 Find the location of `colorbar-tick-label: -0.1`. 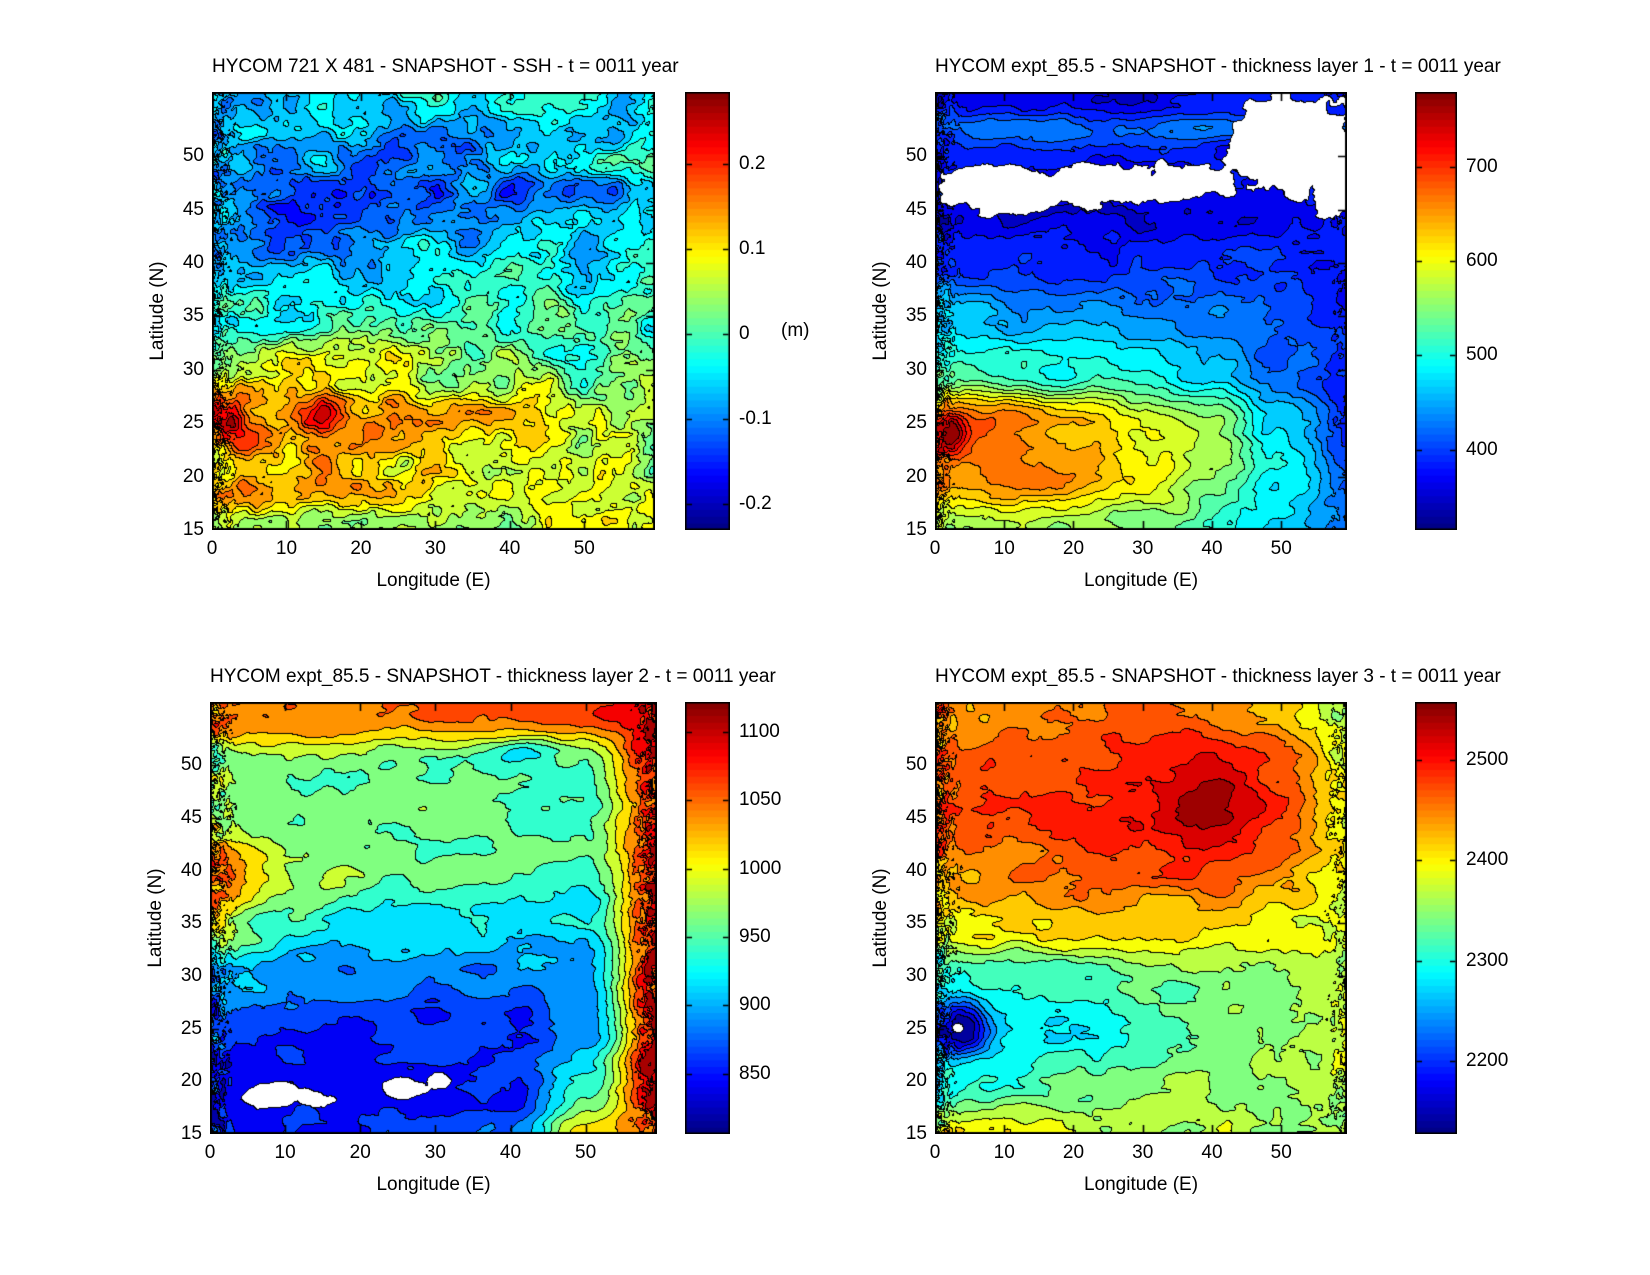

colorbar-tick-label: -0.1 is located at coordinates (755, 419).